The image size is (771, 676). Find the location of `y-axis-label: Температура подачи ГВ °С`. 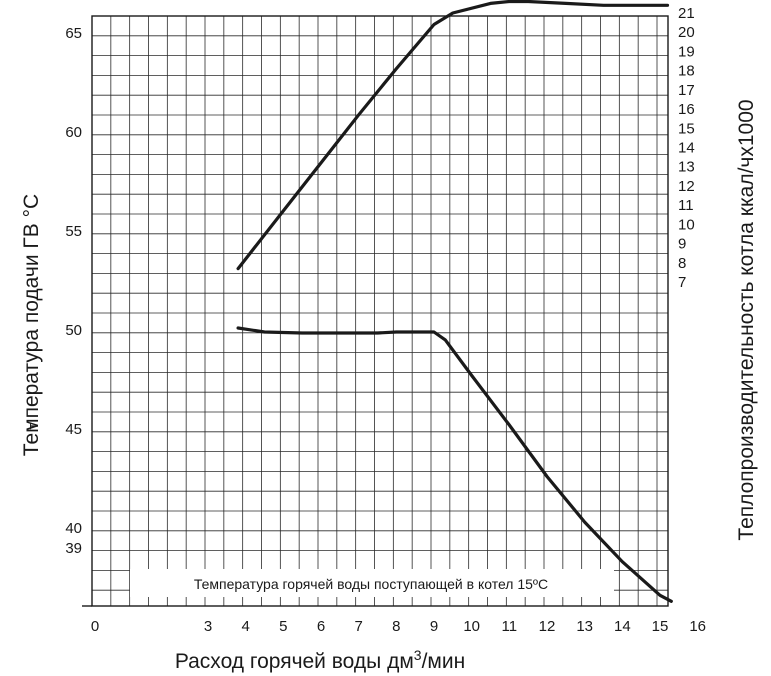

y-axis-label: Температура подачи ГВ °С is located at coordinates (31, 325).